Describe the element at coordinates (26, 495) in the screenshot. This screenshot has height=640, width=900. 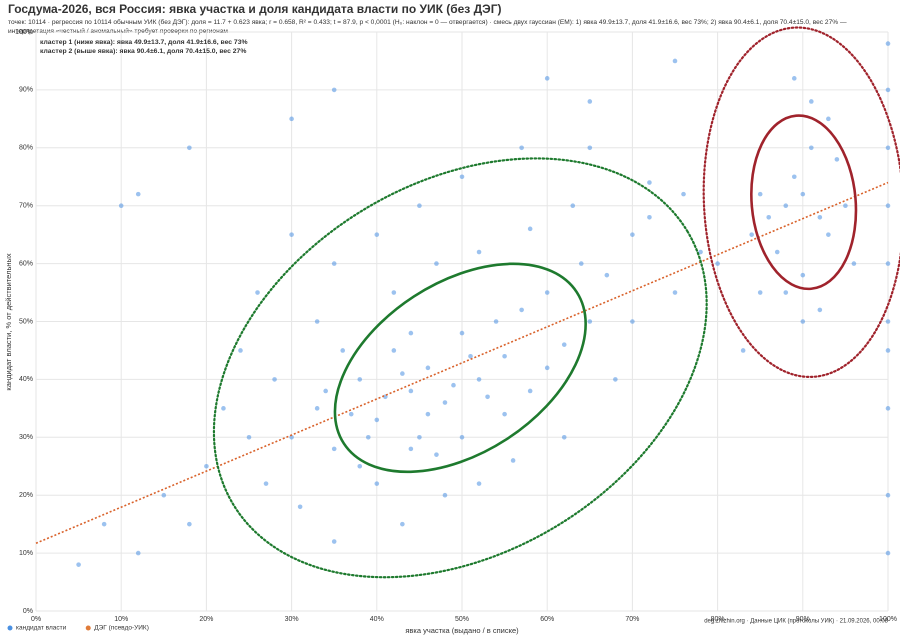
I see `y-tick-label: 20%` at that location.